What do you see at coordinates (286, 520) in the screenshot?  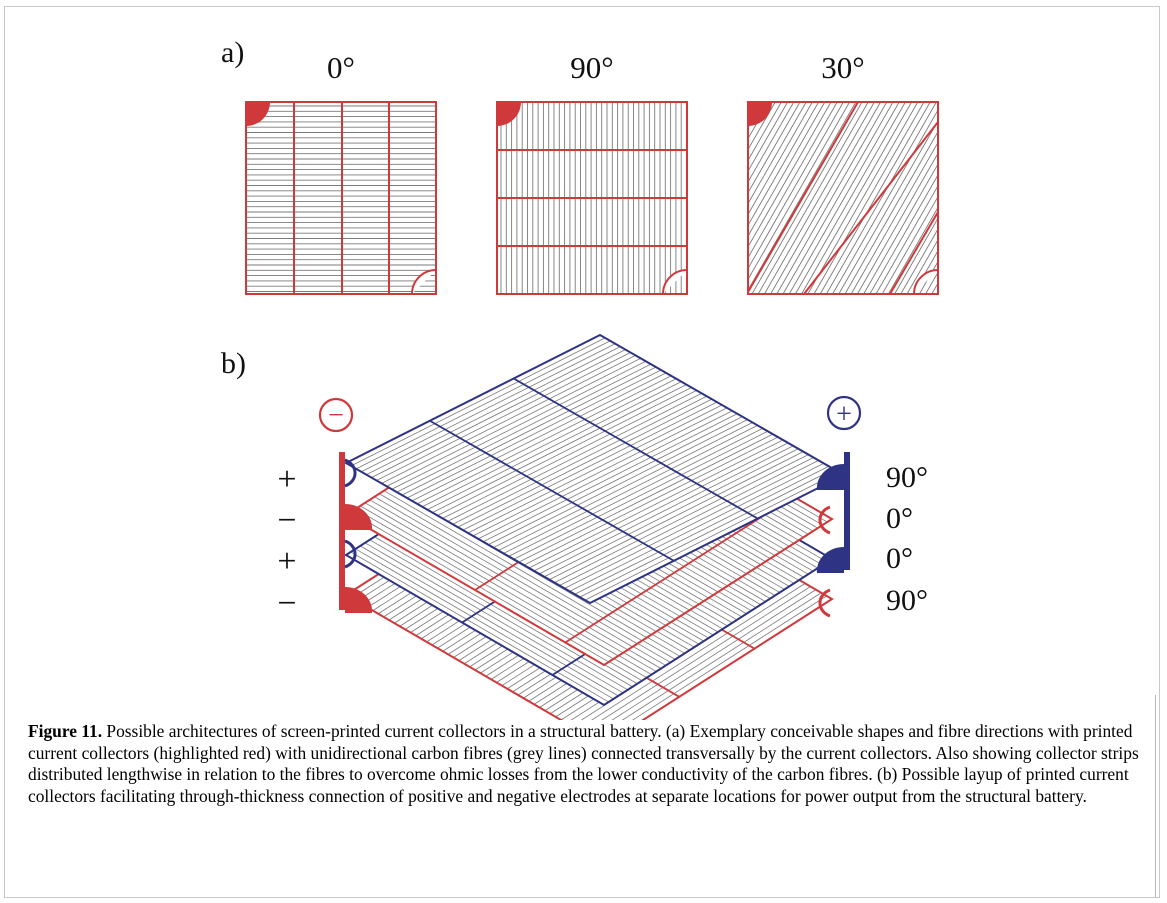 I see `polarity-label: −` at bounding box center [286, 520].